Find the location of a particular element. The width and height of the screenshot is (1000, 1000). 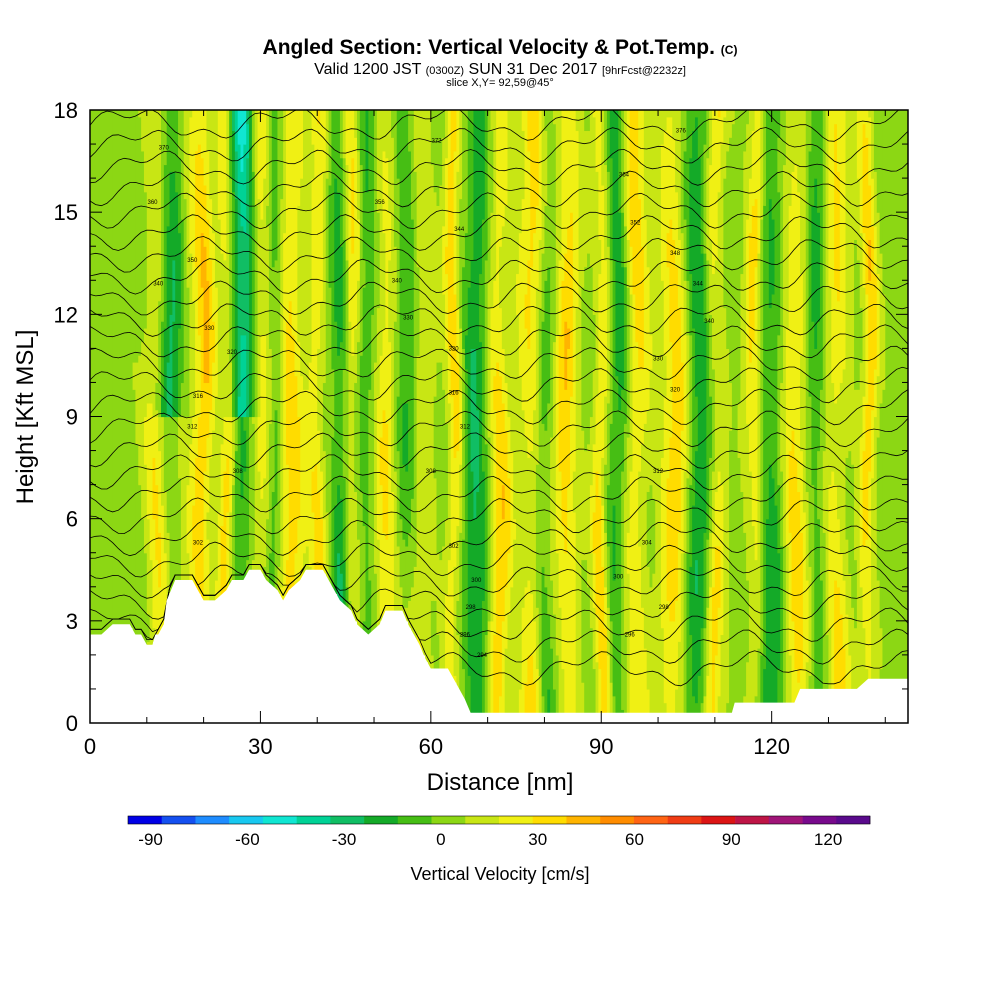

contour-label: 296 is located at coordinates (630, 636).